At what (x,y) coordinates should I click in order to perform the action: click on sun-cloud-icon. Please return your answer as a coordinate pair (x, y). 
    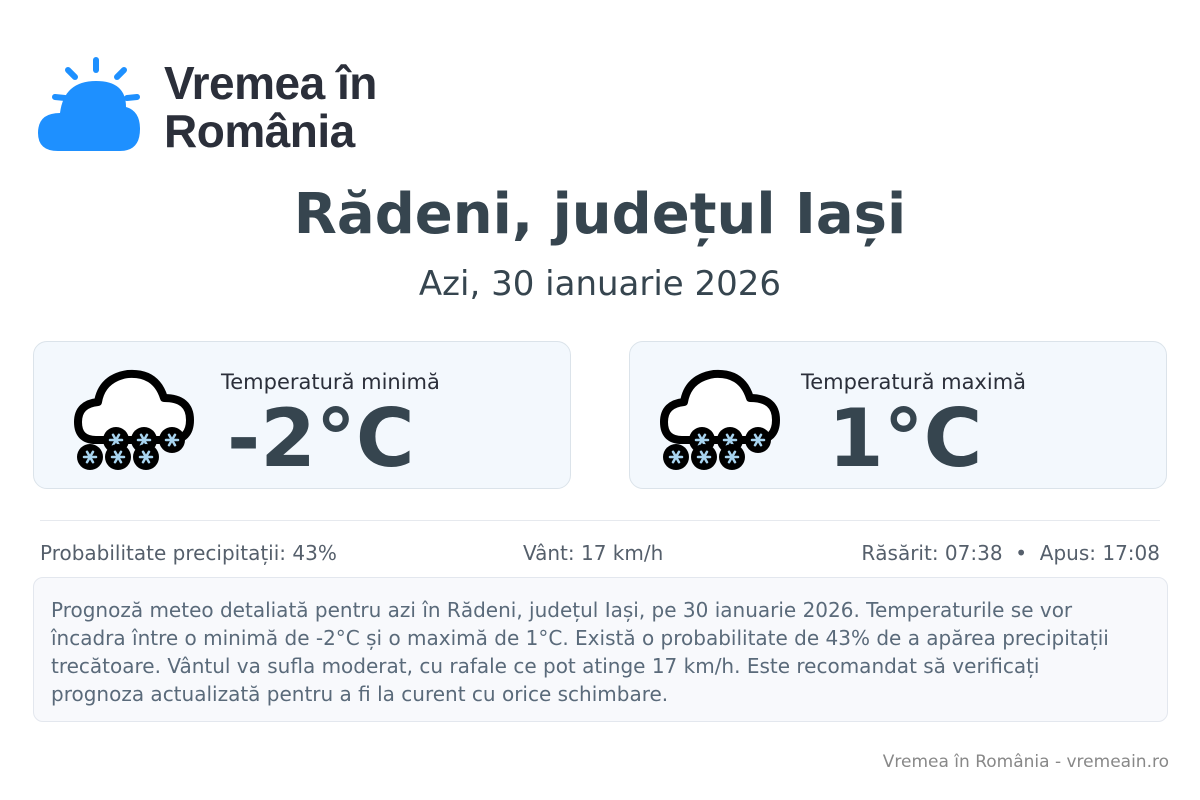
    Looking at the image, I should click on (89, 104).